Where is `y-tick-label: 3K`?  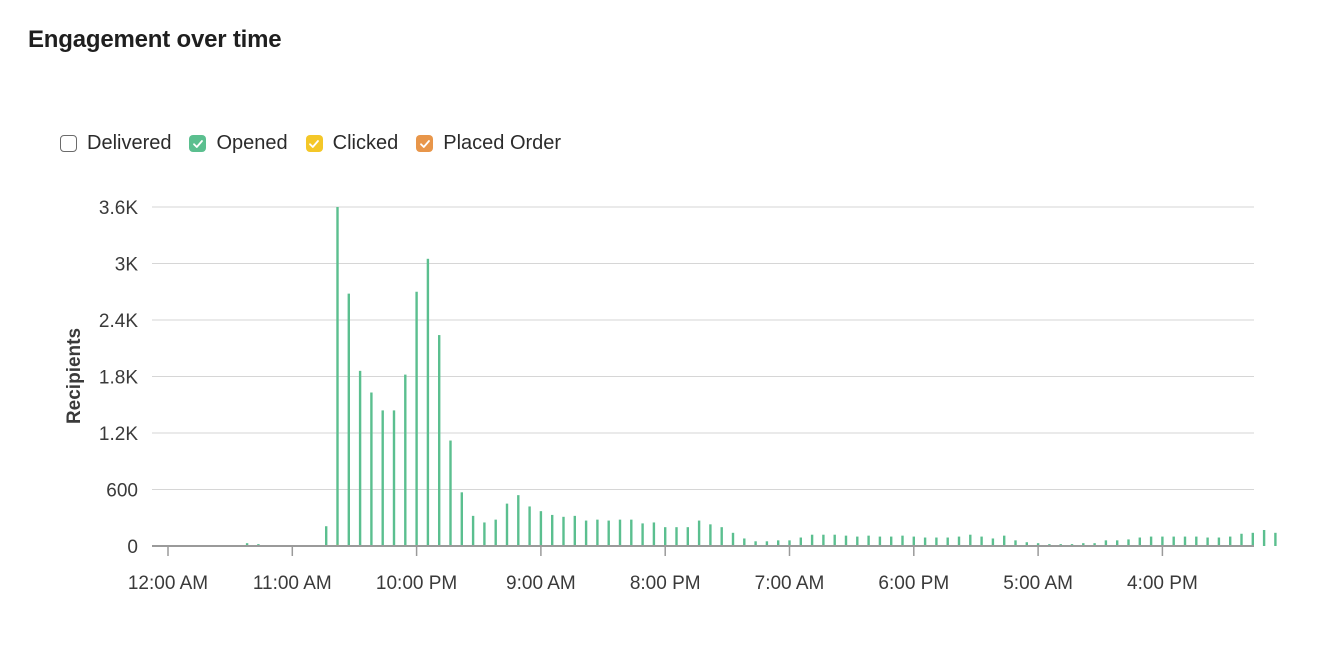 y-tick-label: 3K is located at coordinates (127, 265).